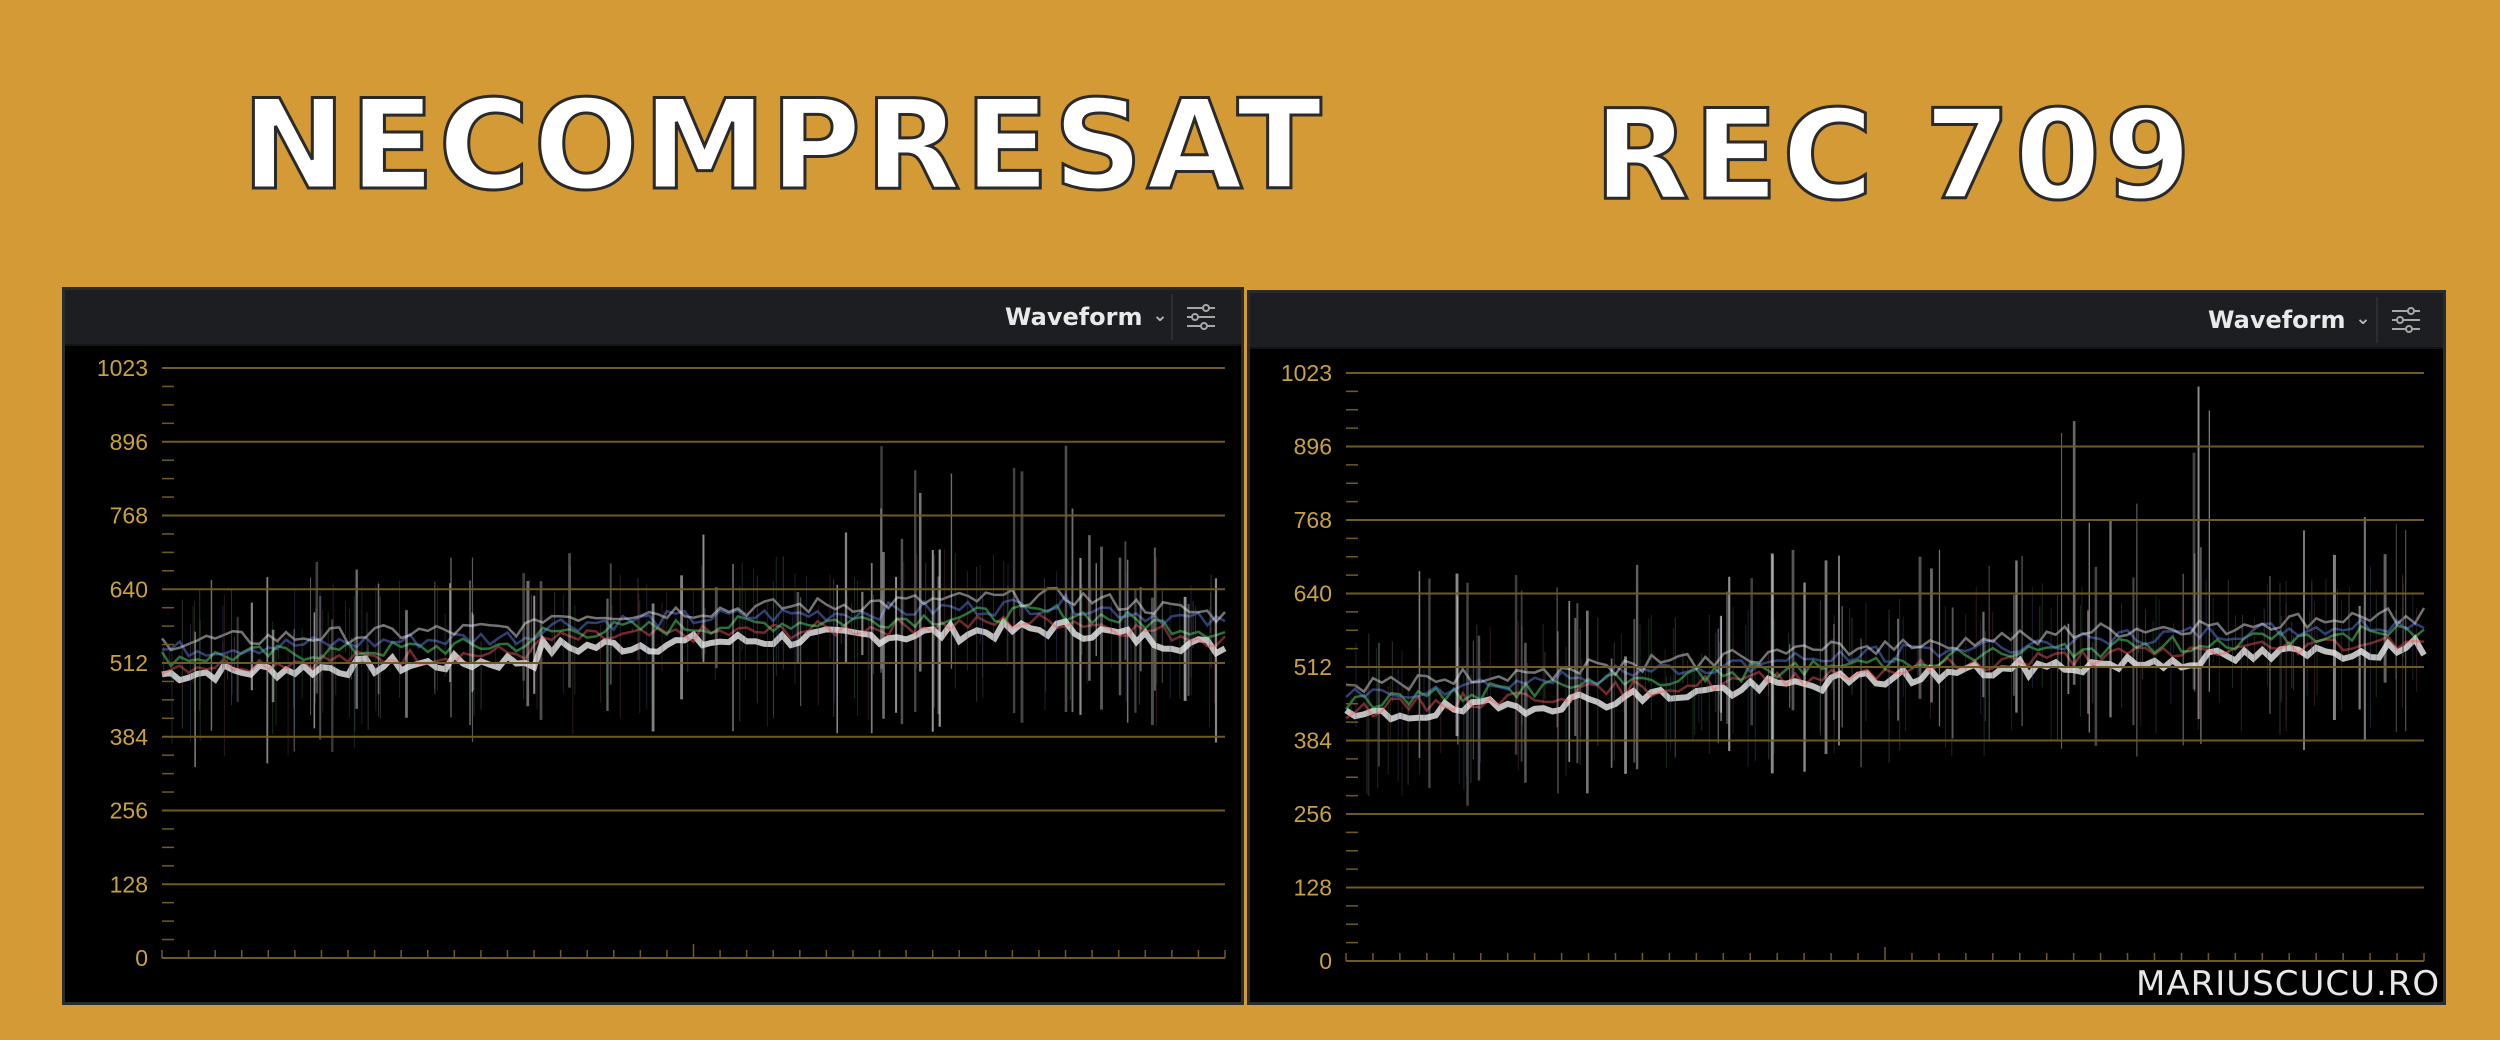 The width and height of the screenshot is (2500, 1040). What do you see at coordinates (783, 146) in the screenshot?
I see `title-uncompressed: NECOMPRESAT` at bounding box center [783, 146].